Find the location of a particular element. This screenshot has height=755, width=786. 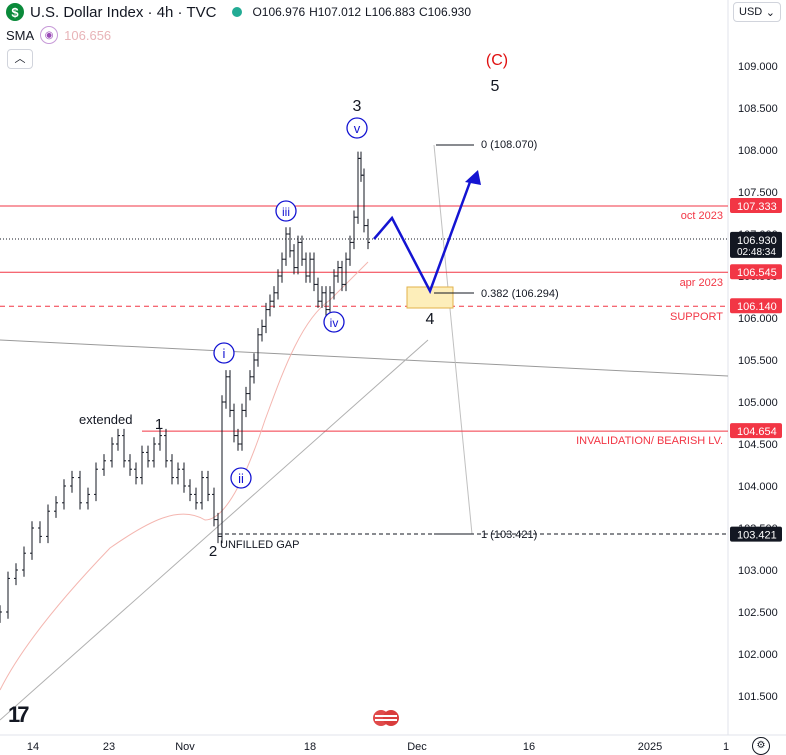

wave-label-5: 5 is located at coordinates (495, 86).